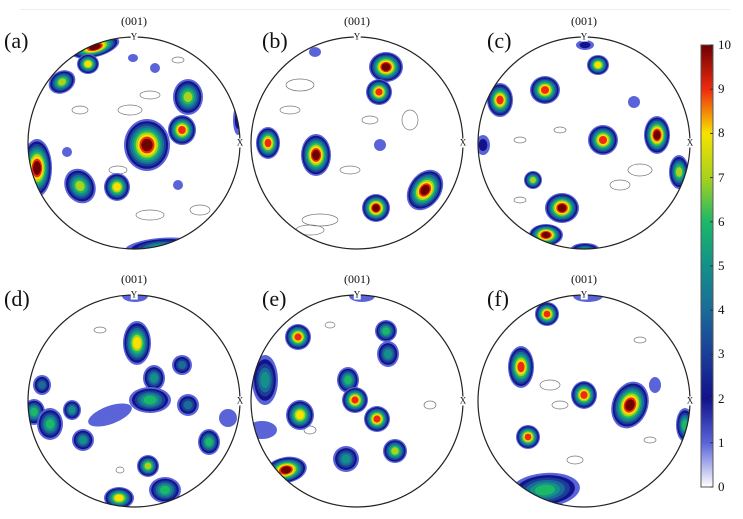  Describe the element at coordinates (721, 89) in the screenshot. I see `colorbar-tick-label: 9` at that location.